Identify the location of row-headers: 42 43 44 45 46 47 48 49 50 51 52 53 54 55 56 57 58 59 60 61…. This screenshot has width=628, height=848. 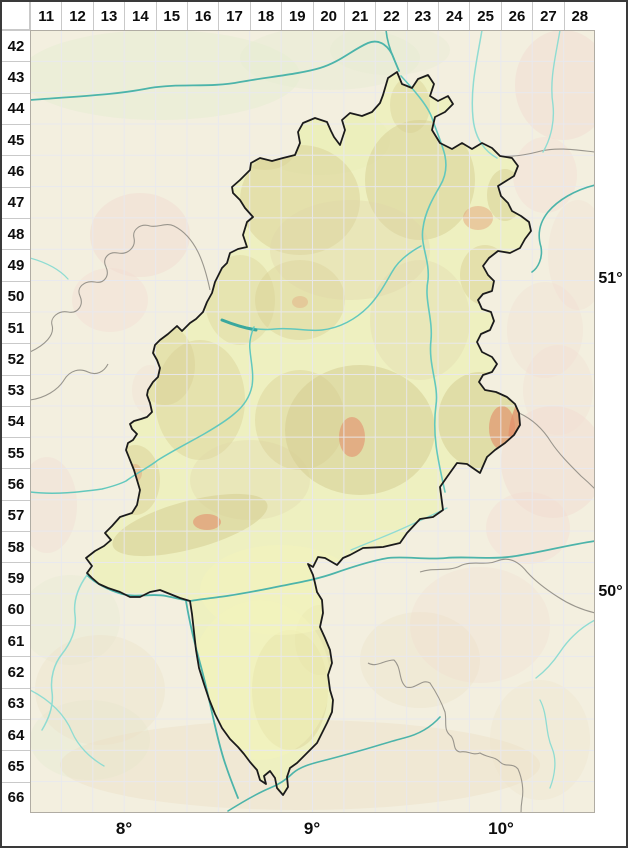
(16, 421).